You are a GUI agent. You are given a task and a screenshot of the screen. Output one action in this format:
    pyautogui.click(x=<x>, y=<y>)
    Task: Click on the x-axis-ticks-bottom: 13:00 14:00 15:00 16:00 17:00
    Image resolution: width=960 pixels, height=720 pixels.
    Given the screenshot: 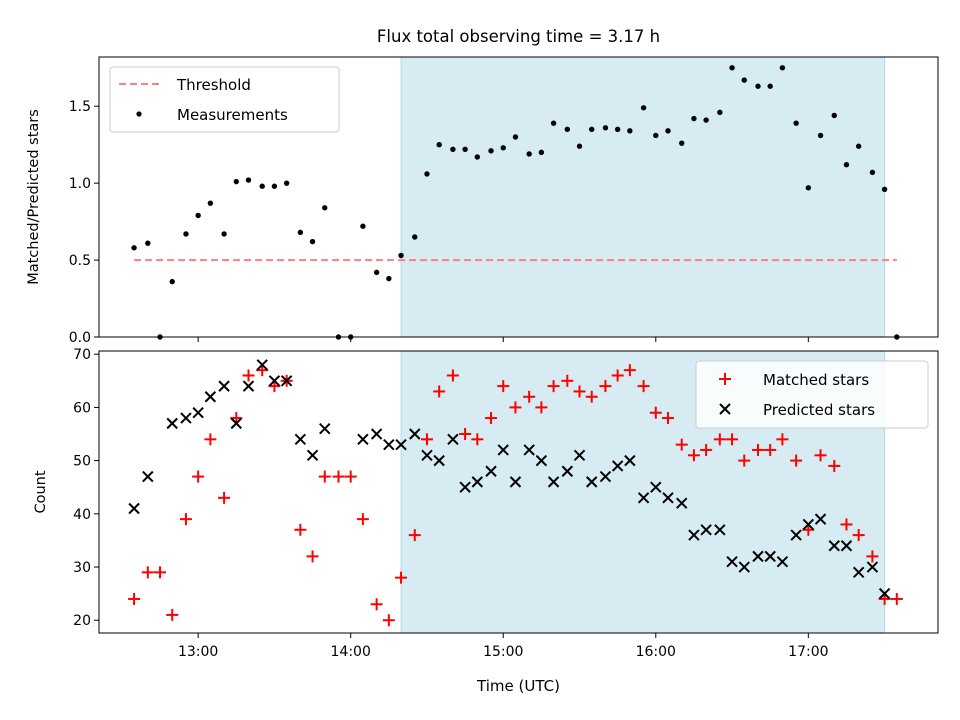 What is the action you would take?
    pyautogui.click(x=503, y=646)
    